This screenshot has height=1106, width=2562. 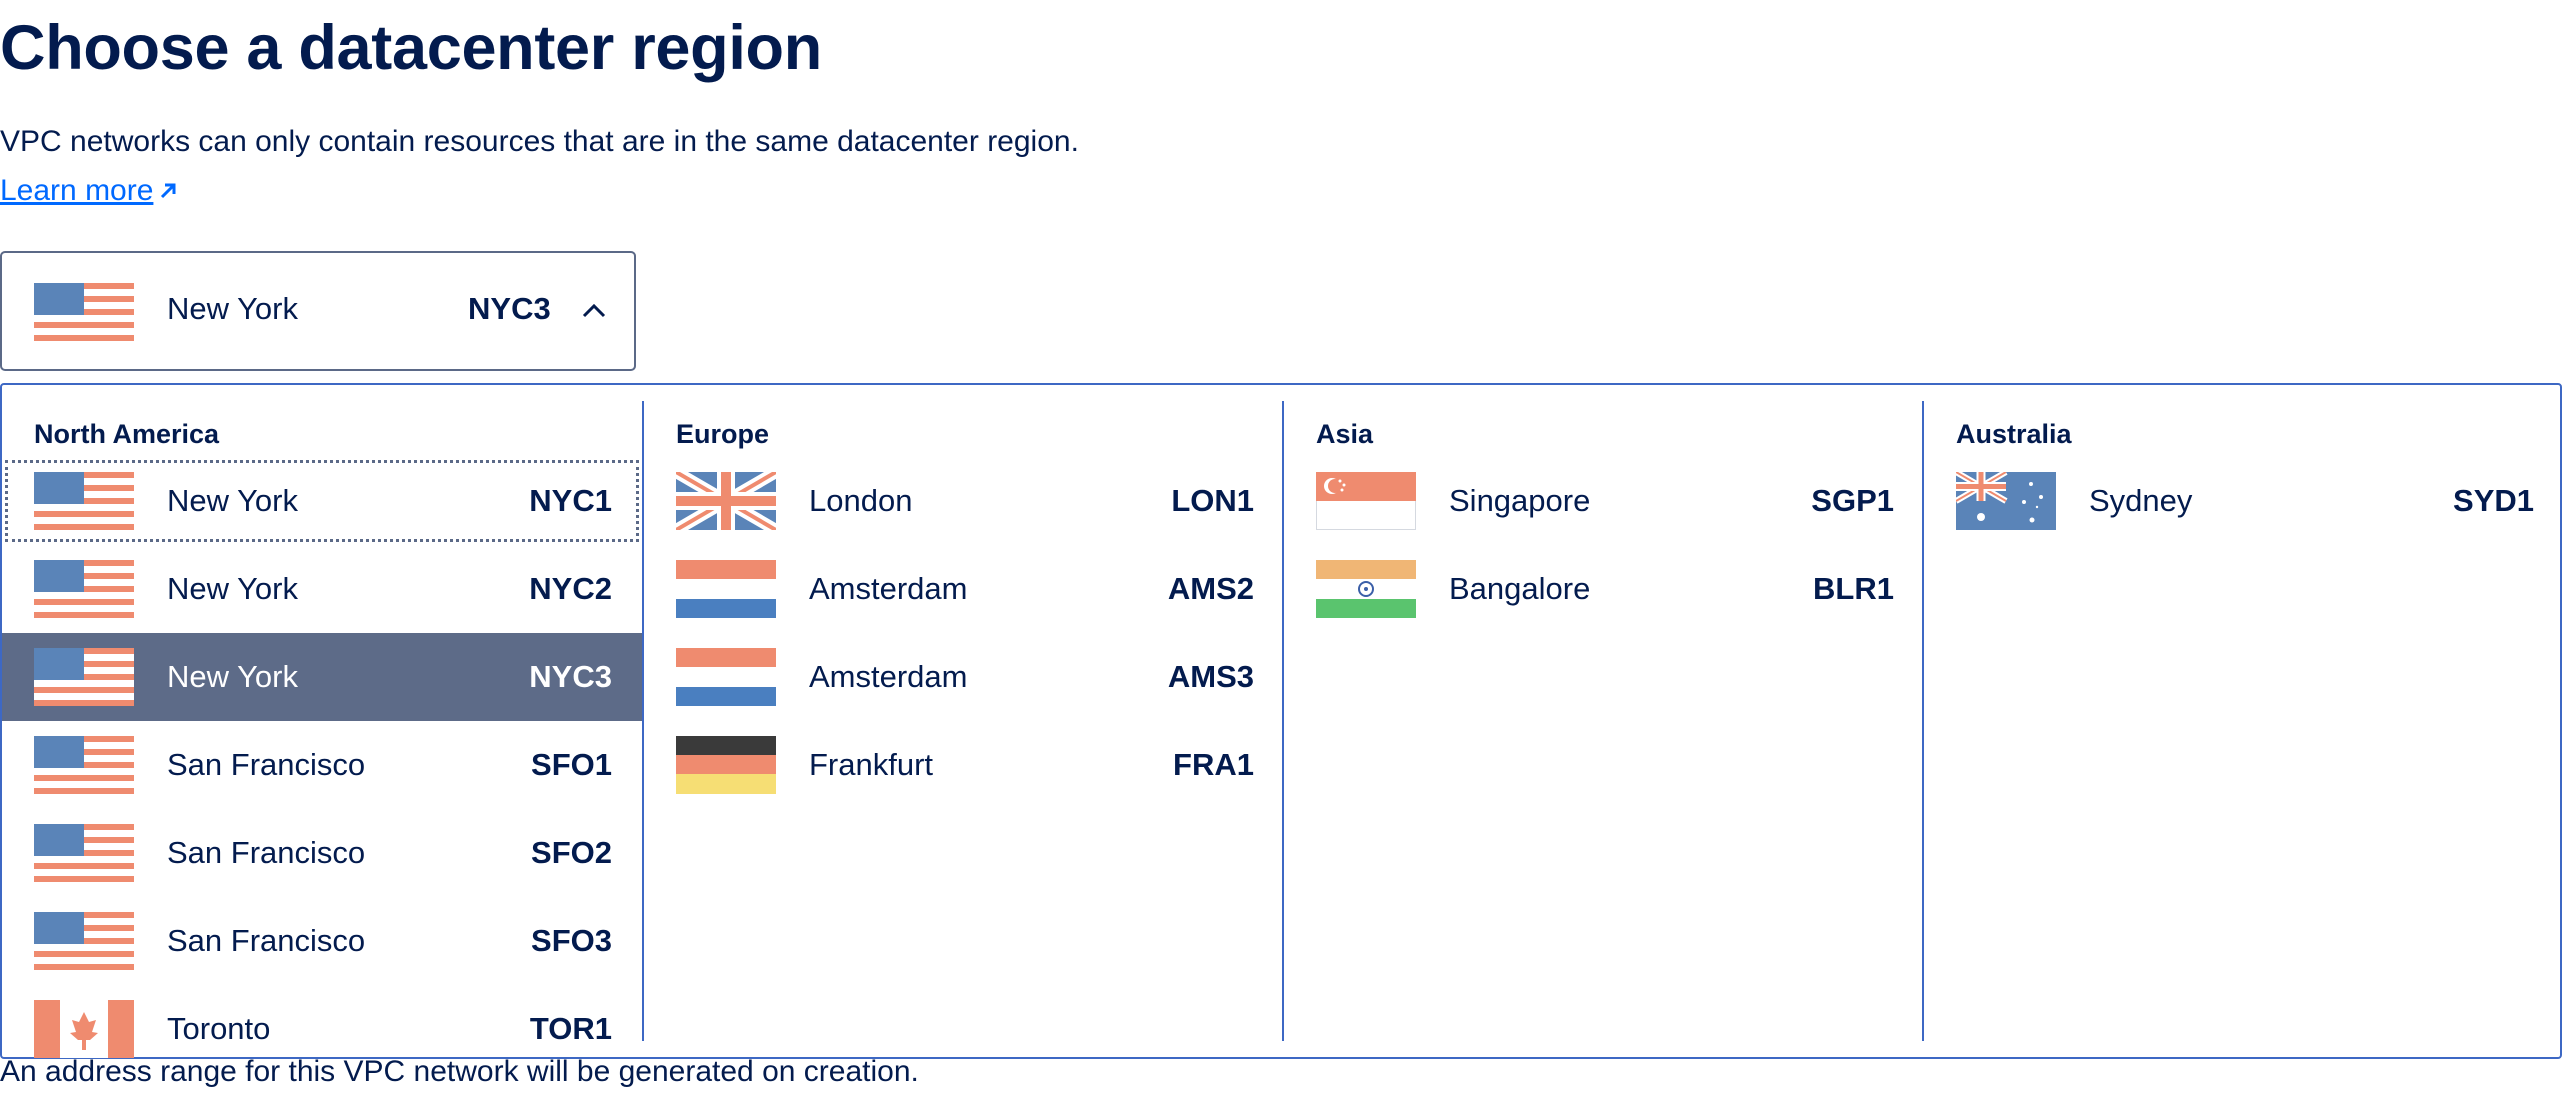 What do you see at coordinates (594, 310) in the screenshot?
I see `chevron-up-icon` at bounding box center [594, 310].